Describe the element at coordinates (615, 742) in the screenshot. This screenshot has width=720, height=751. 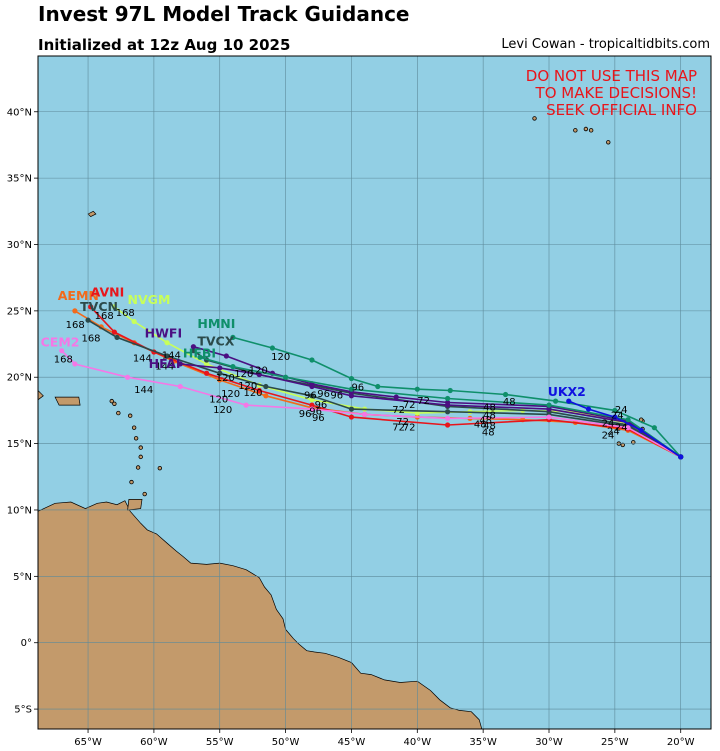
I see `lon-tick-label: 25°W` at that location.